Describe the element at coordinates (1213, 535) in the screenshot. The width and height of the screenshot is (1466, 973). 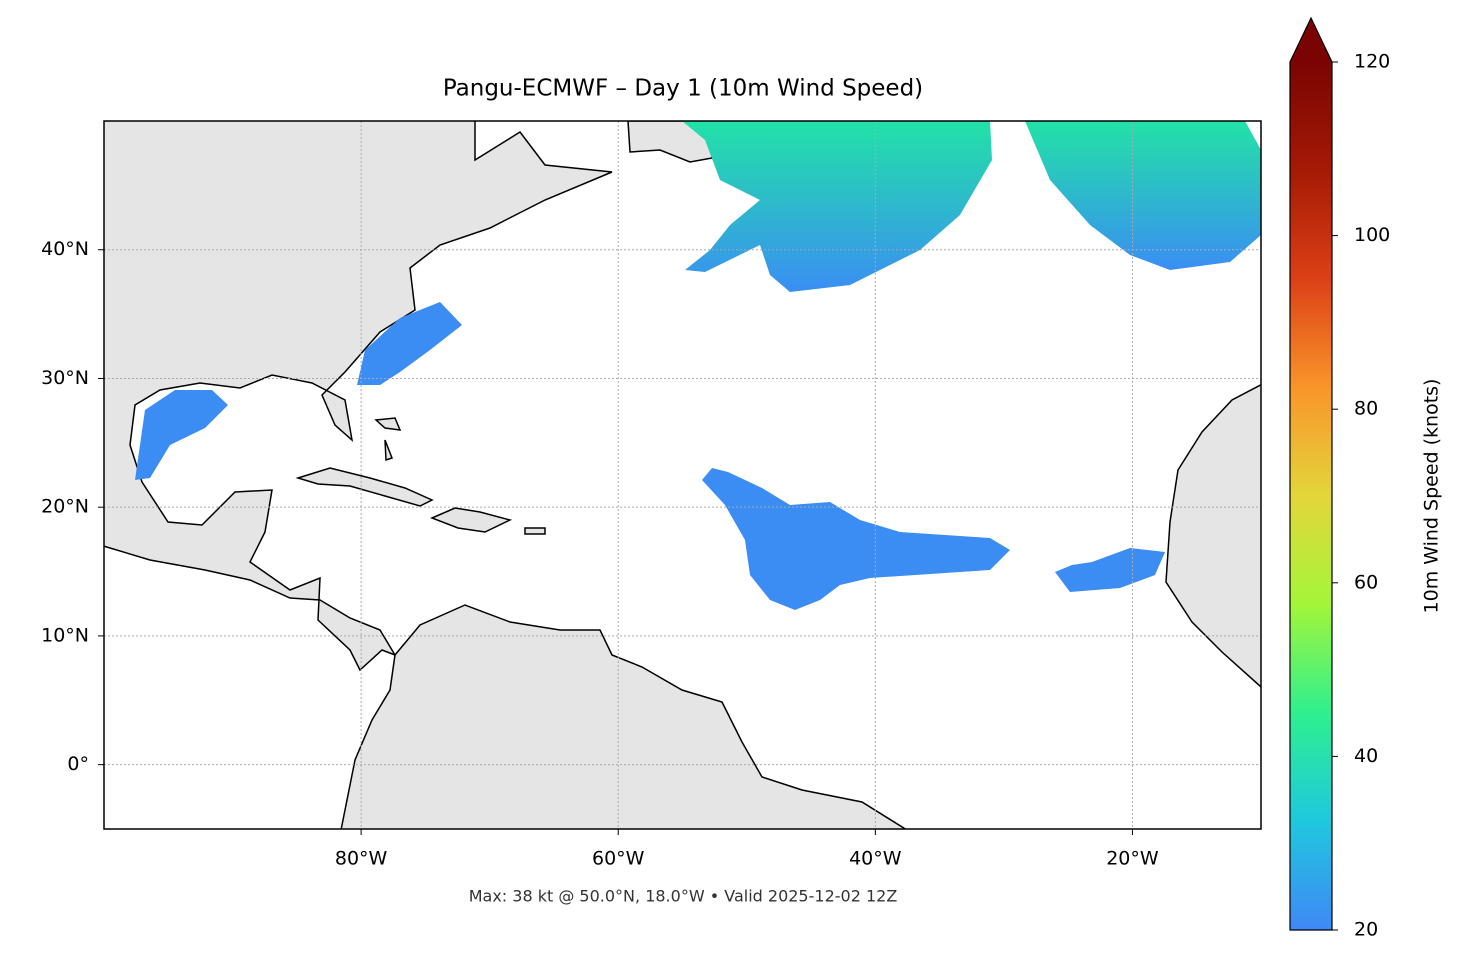
I see `africa` at that location.